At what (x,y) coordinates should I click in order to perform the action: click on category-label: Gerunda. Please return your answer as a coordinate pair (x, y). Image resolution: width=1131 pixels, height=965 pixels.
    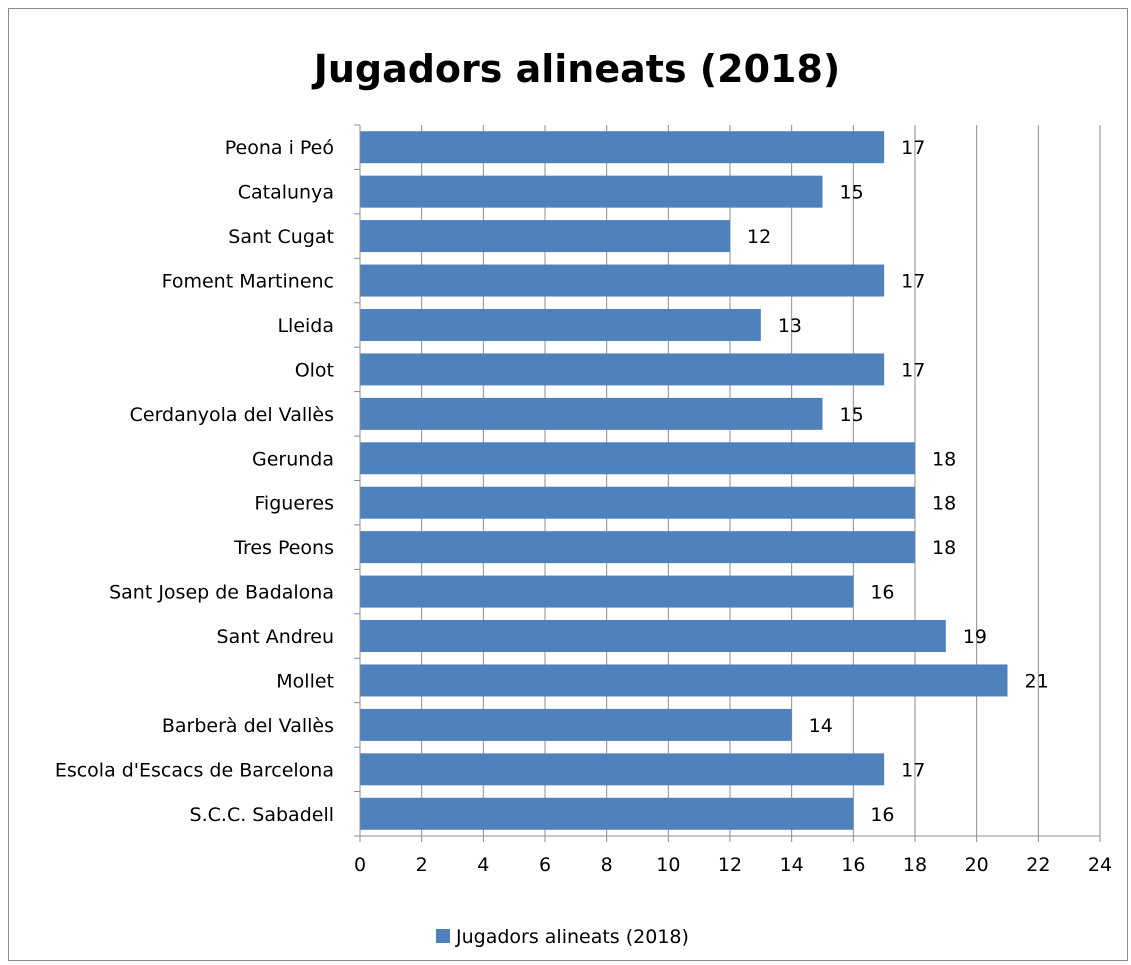
    Looking at the image, I should click on (293, 459).